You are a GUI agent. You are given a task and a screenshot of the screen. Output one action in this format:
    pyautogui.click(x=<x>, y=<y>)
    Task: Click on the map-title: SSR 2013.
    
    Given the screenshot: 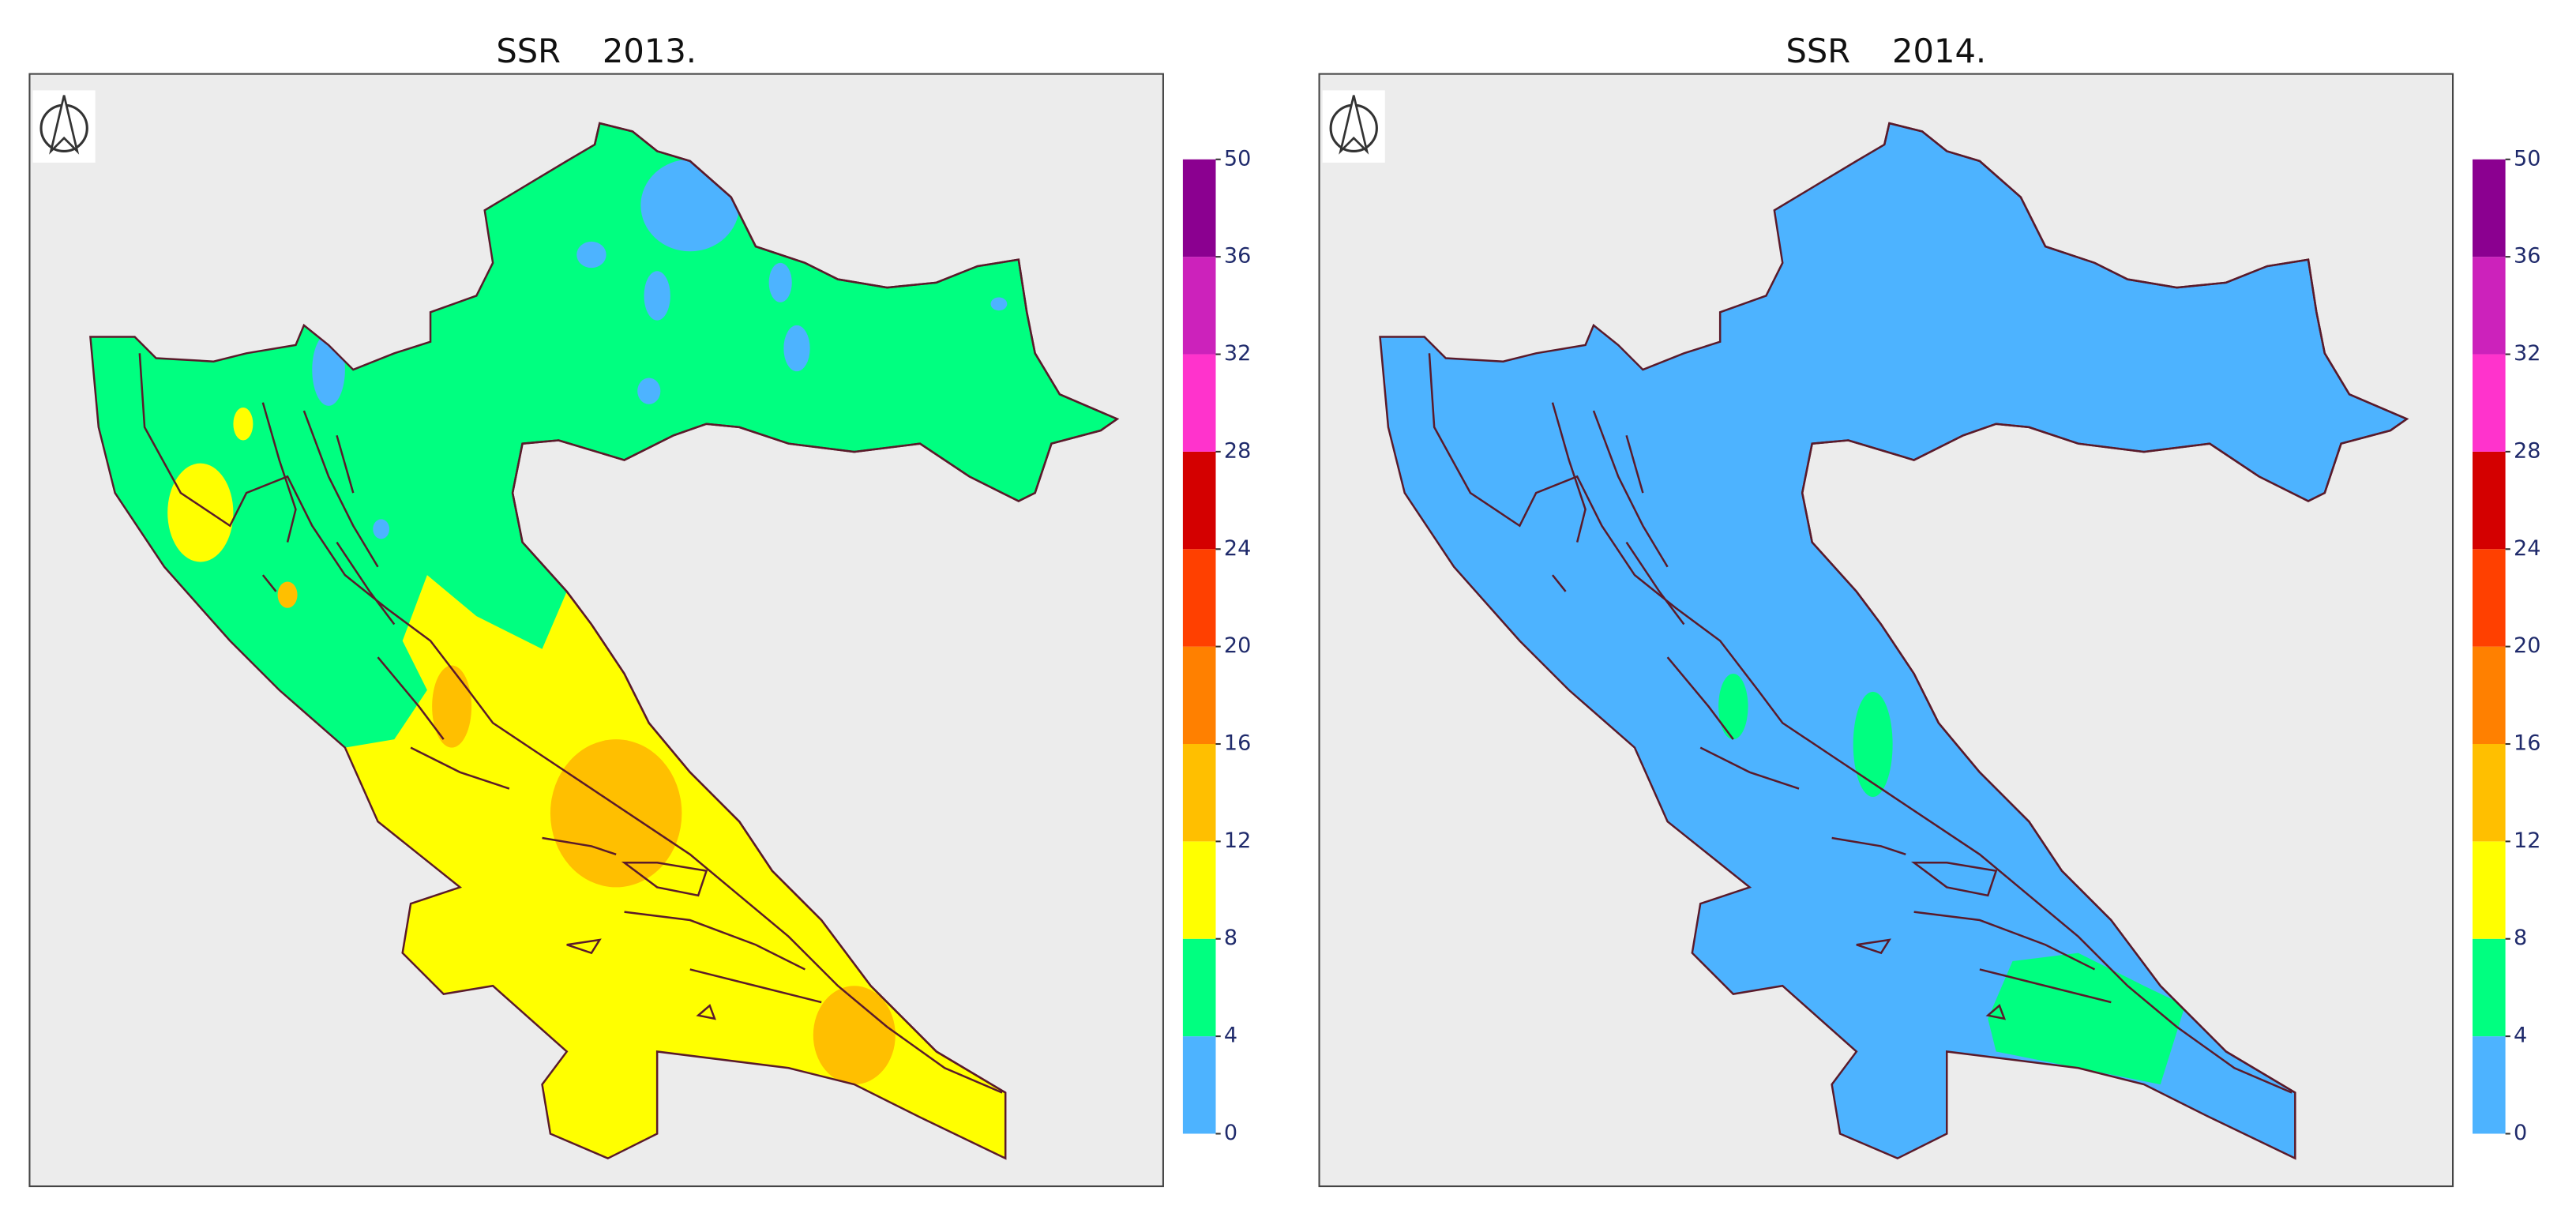 What is the action you would take?
    pyautogui.click(x=596, y=51)
    